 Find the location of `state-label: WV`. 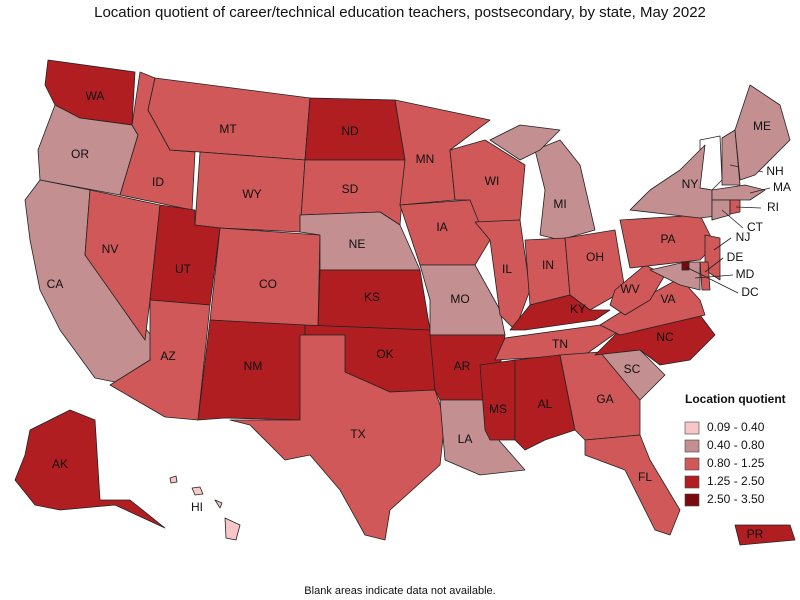

state-label: WV is located at coordinates (629, 289).